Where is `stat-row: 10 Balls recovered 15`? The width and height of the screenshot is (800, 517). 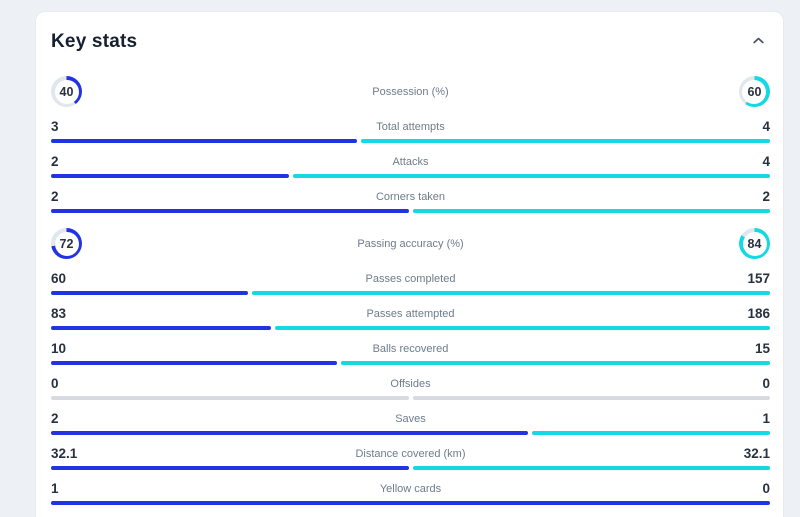 stat-row: 10 Balls recovered 15 is located at coordinates (410, 354).